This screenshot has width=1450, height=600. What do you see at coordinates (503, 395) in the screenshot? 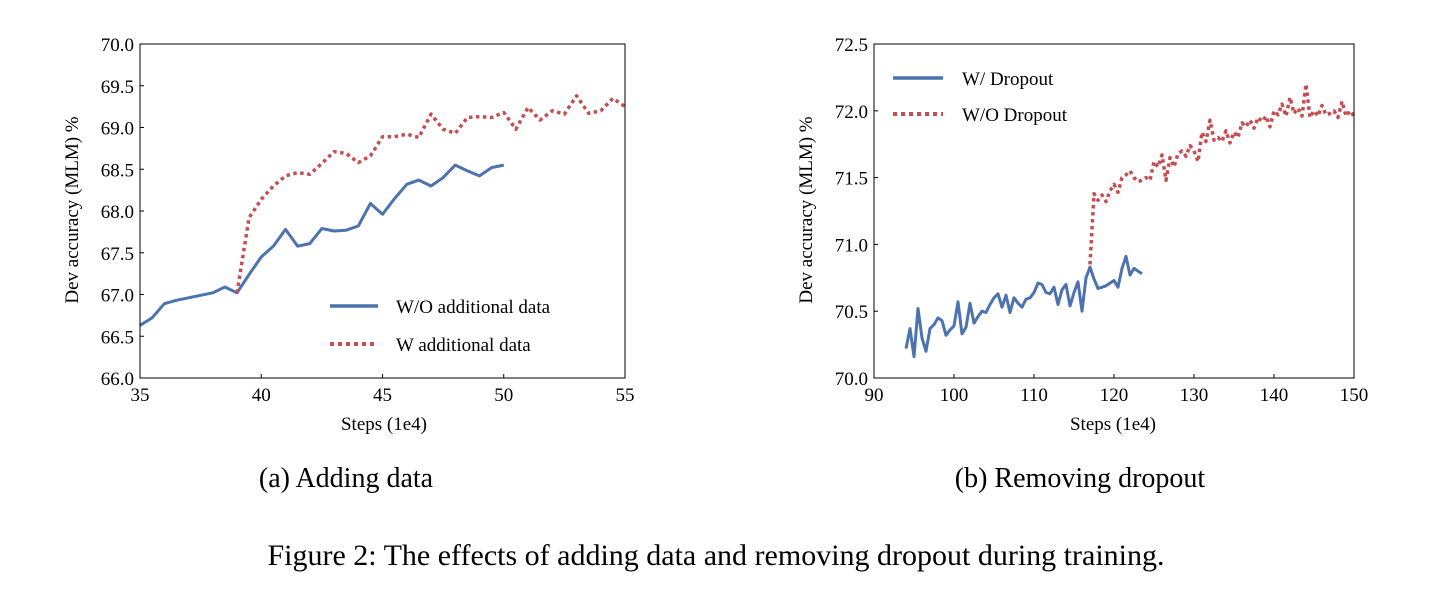
I see `x-tick-label: 50` at bounding box center [503, 395].